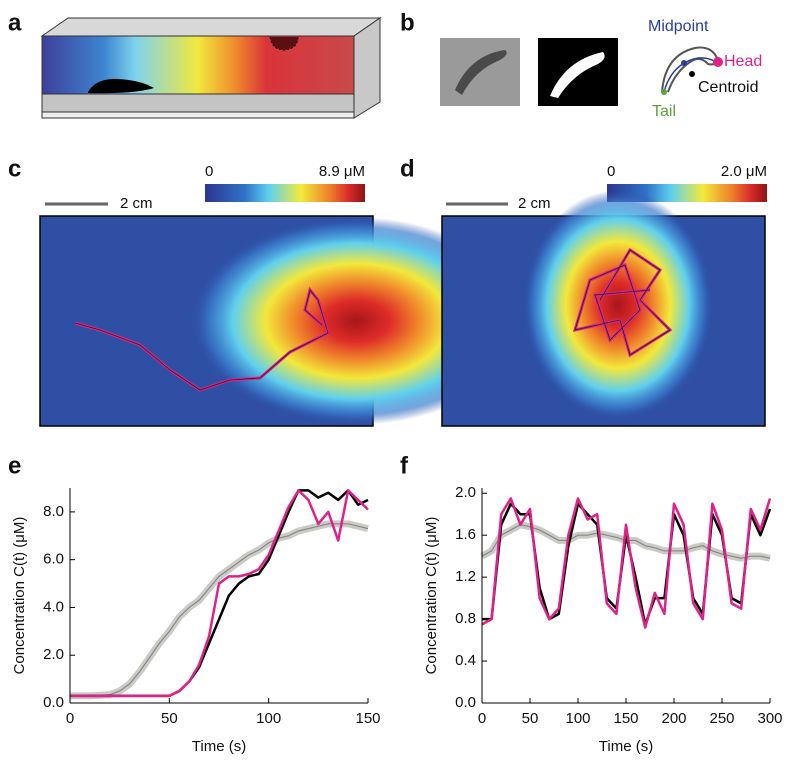 Image resolution: width=788 pixels, height=763 pixels. I want to click on channel-diagram, so click(211, 68).